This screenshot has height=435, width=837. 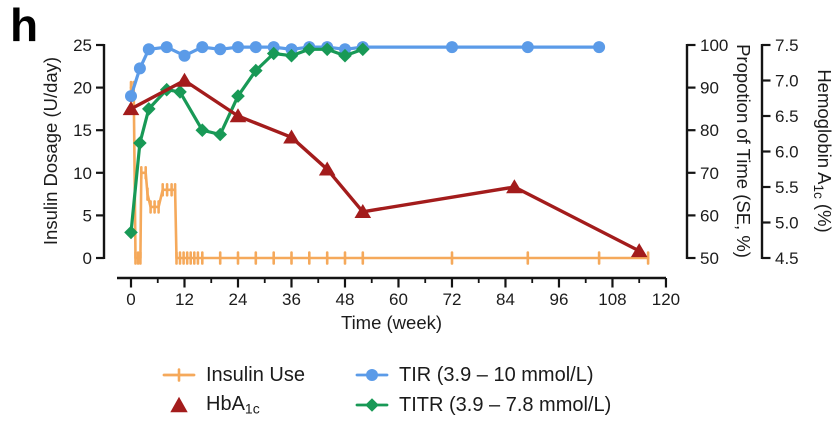 What do you see at coordinates (452, 299) in the screenshot?
I see `x-axis-tick-label: 72` at bounding box center [452, 299].